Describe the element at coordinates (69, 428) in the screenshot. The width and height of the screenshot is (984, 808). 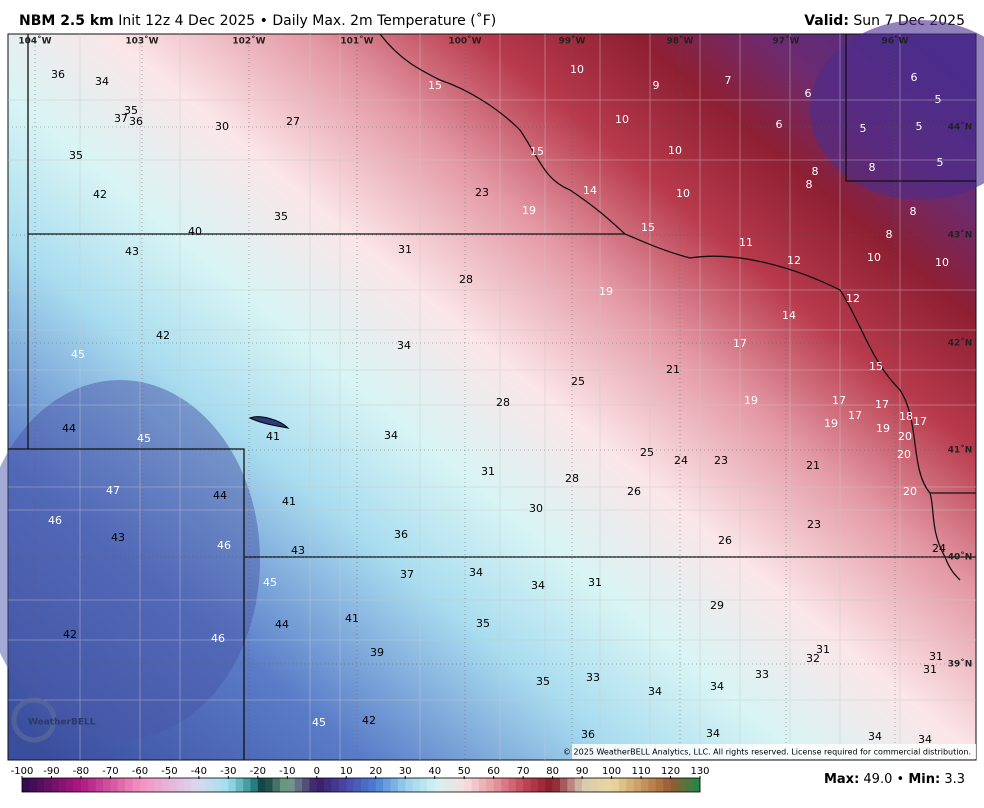
I see `temperature-label: 44` at that location.